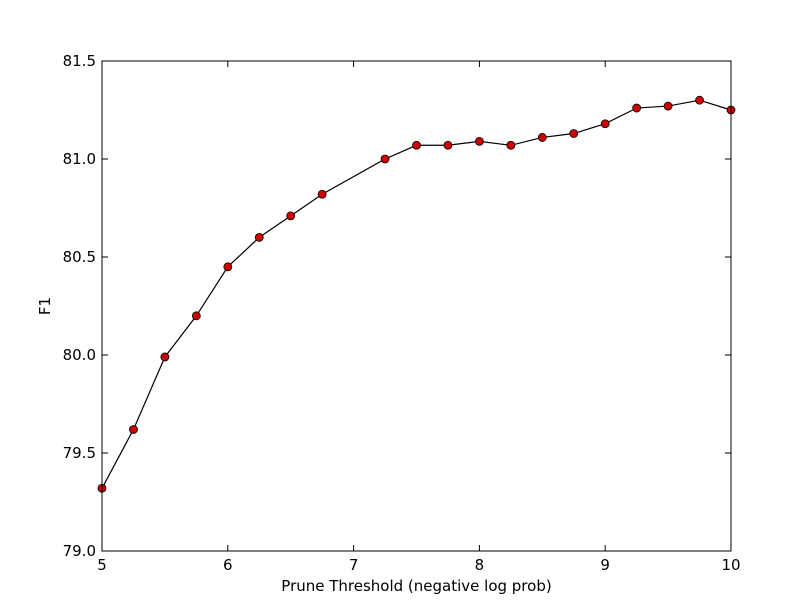 The width and height of the screenshot is (812, 612). Describe the element at coordinates (480, 565) in the screenshot. I see `x-tick-label: 8` at that location.